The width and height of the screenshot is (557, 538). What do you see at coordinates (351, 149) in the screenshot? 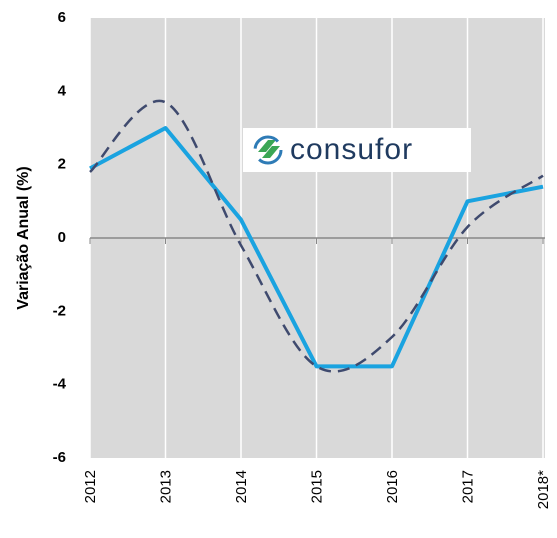
I see `logo-text: consufor` at bounding box center [351, 149].